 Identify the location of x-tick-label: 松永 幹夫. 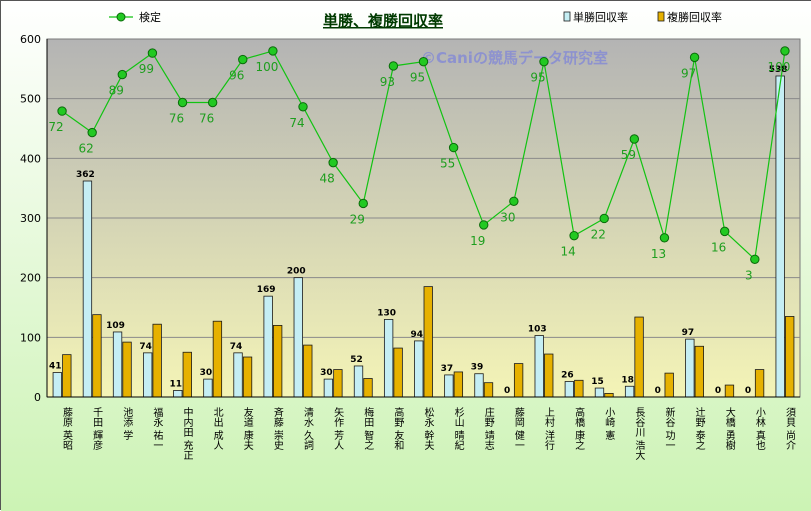
(428, 428).